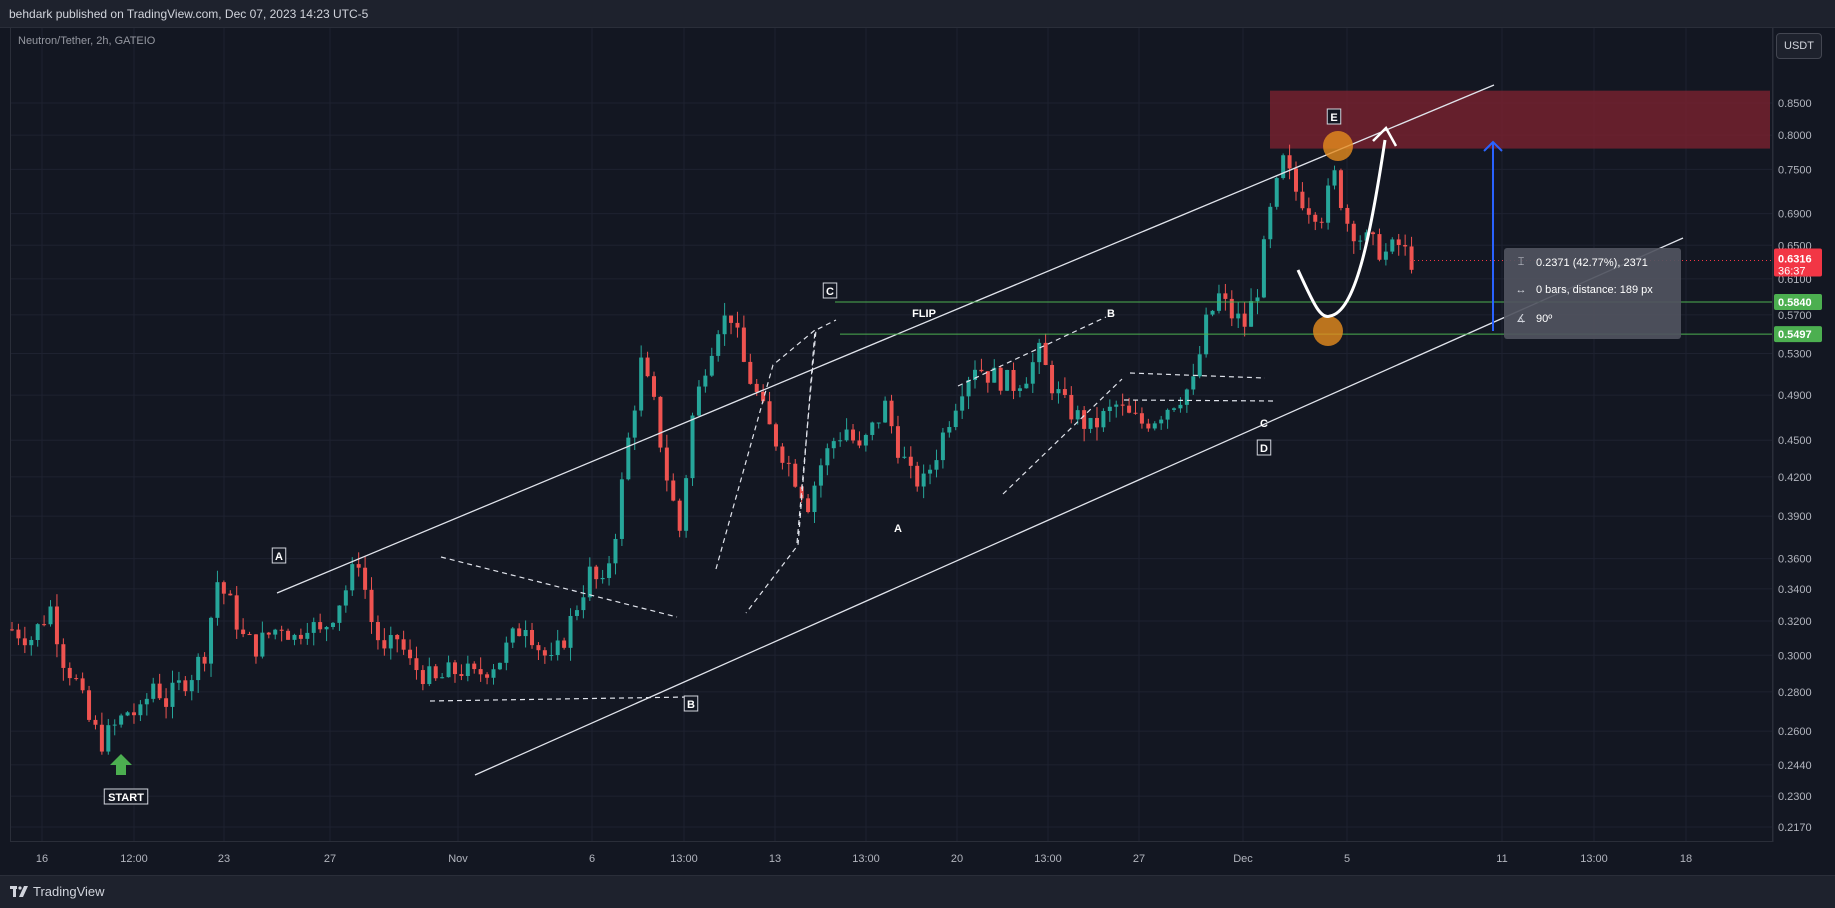  What do you see at coordinates (1521, 262) in the screenshot?
I see `price-range-icon: ⌶` at bounding box center [1521, 262].